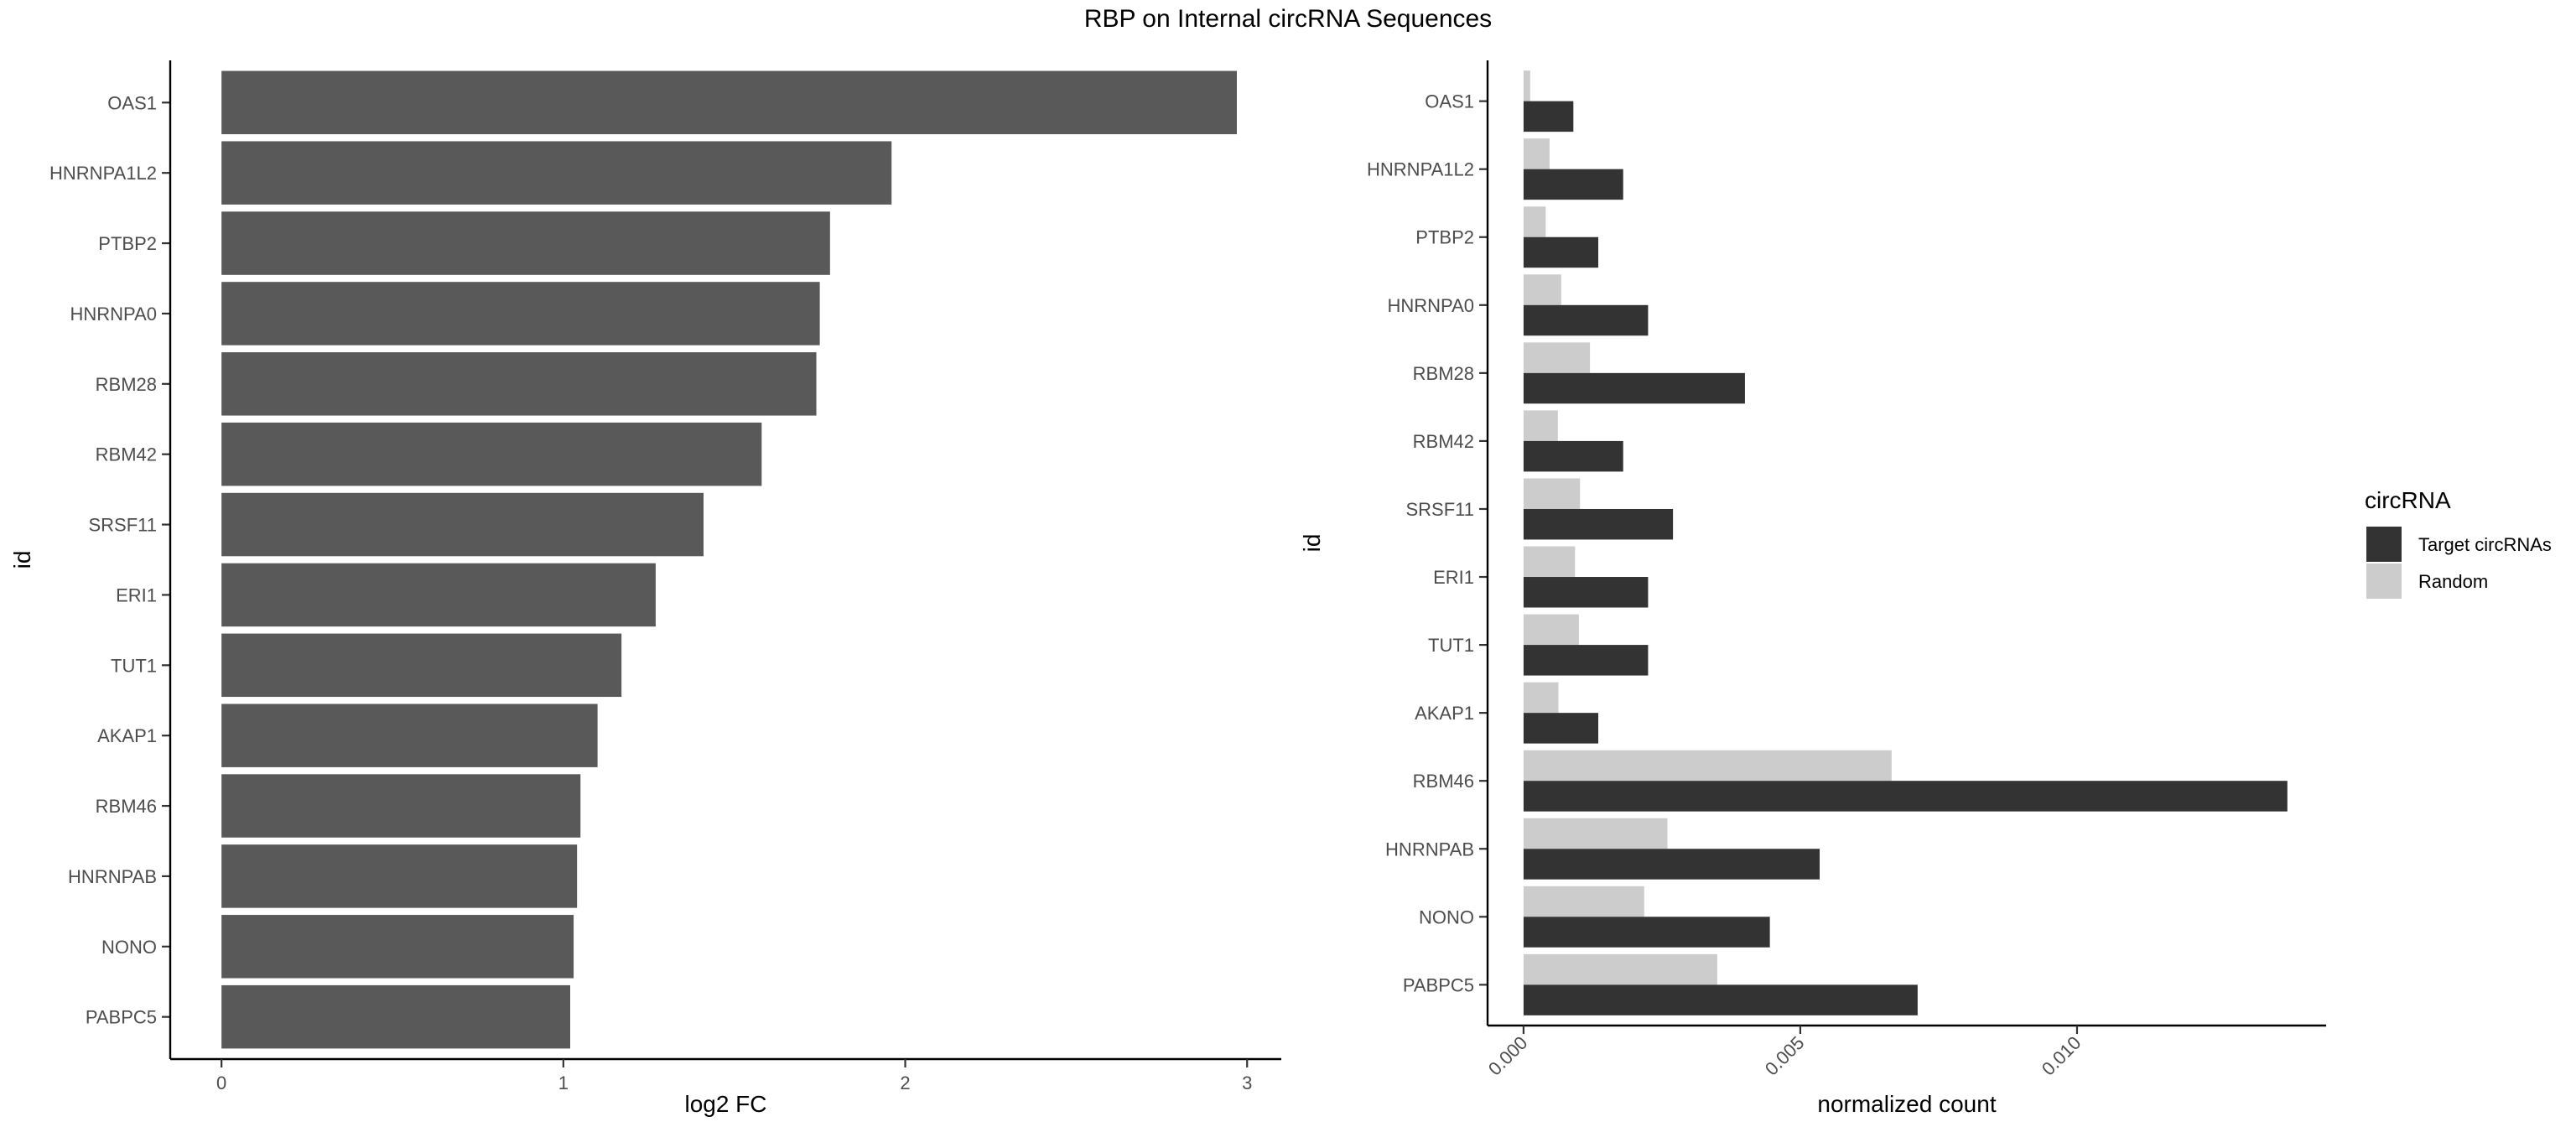 Image resolution: width=2576 pixels, height=1127 pixels. What do you see at coordinates (519, 384) in the screenshot?
I see `bar-rbm28` at bounding box center [519, 384].